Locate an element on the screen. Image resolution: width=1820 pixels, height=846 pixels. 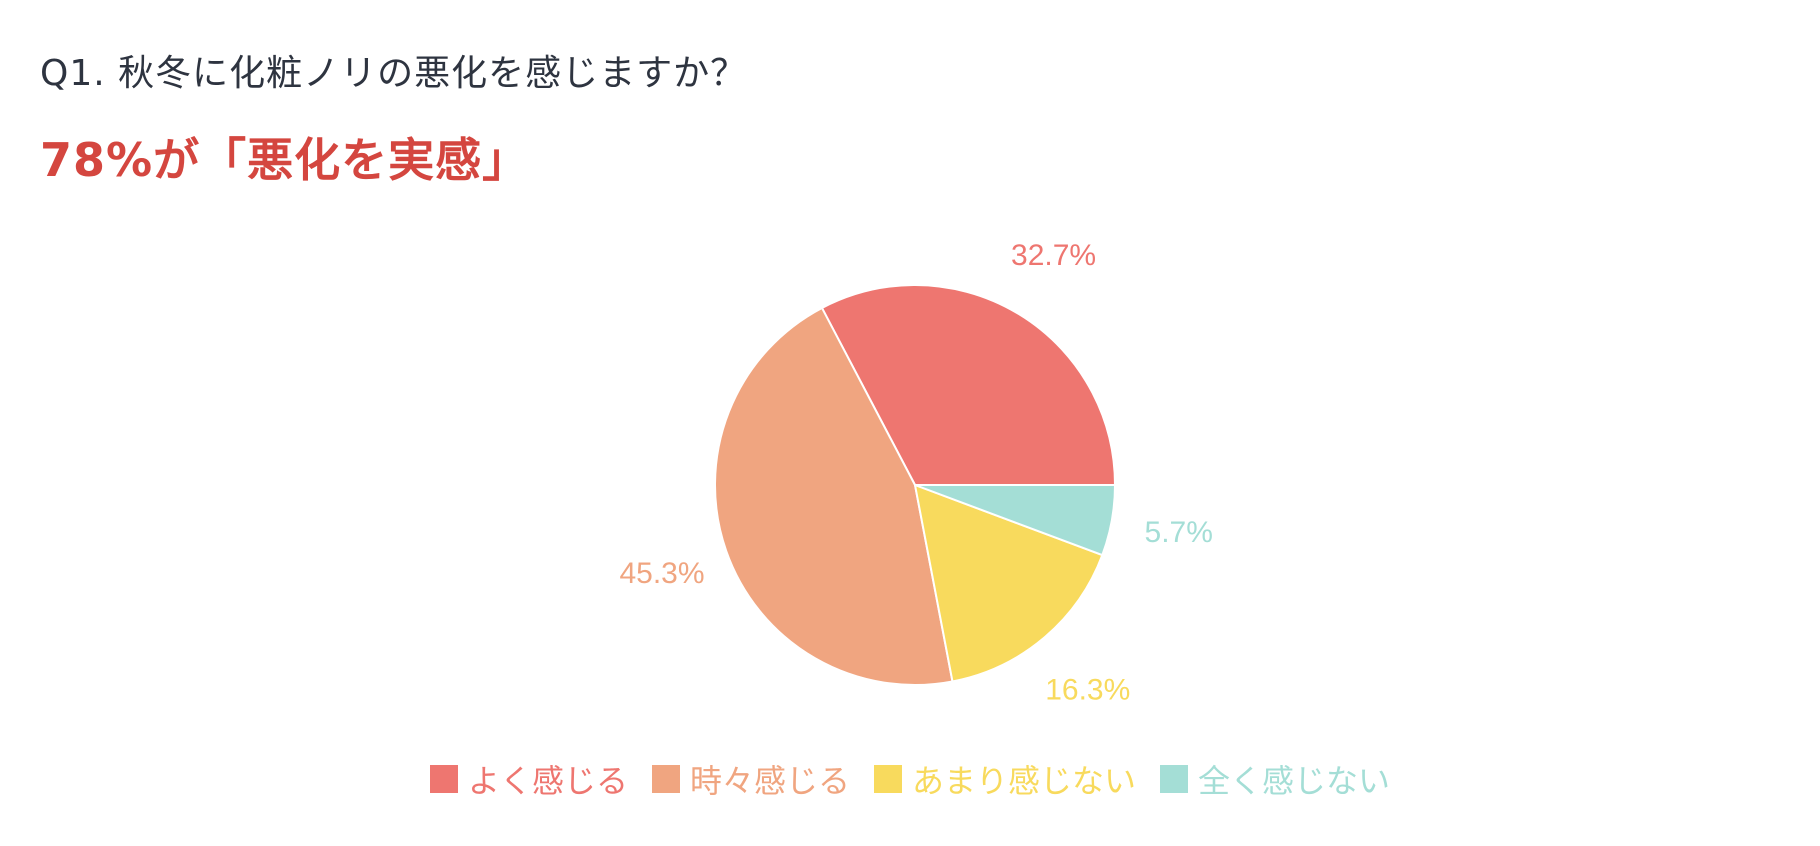
legend-label-4: 全く感じない is located at coordinates (1294, 781).